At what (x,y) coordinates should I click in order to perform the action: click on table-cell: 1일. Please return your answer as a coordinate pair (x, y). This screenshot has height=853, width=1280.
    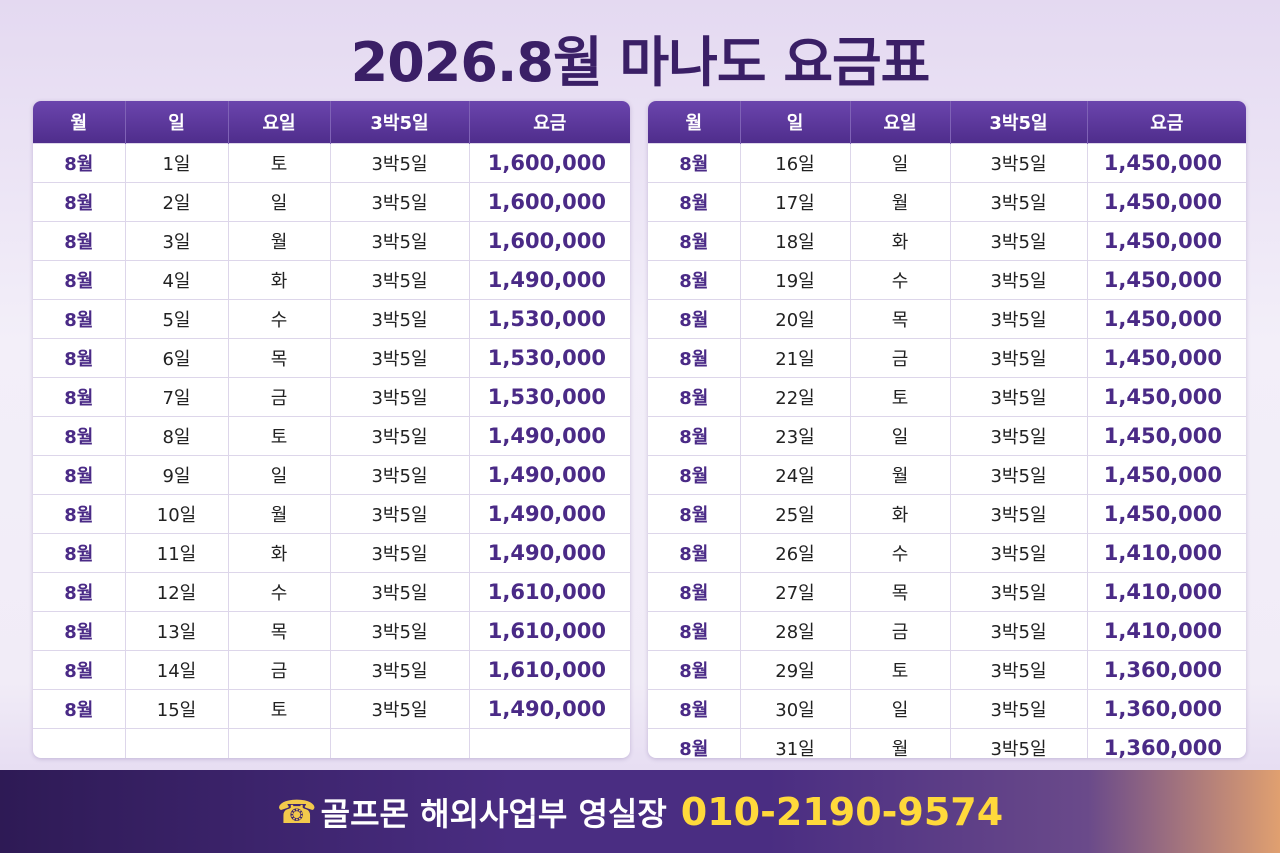
    Looking at the image, I should click on (177, 163).